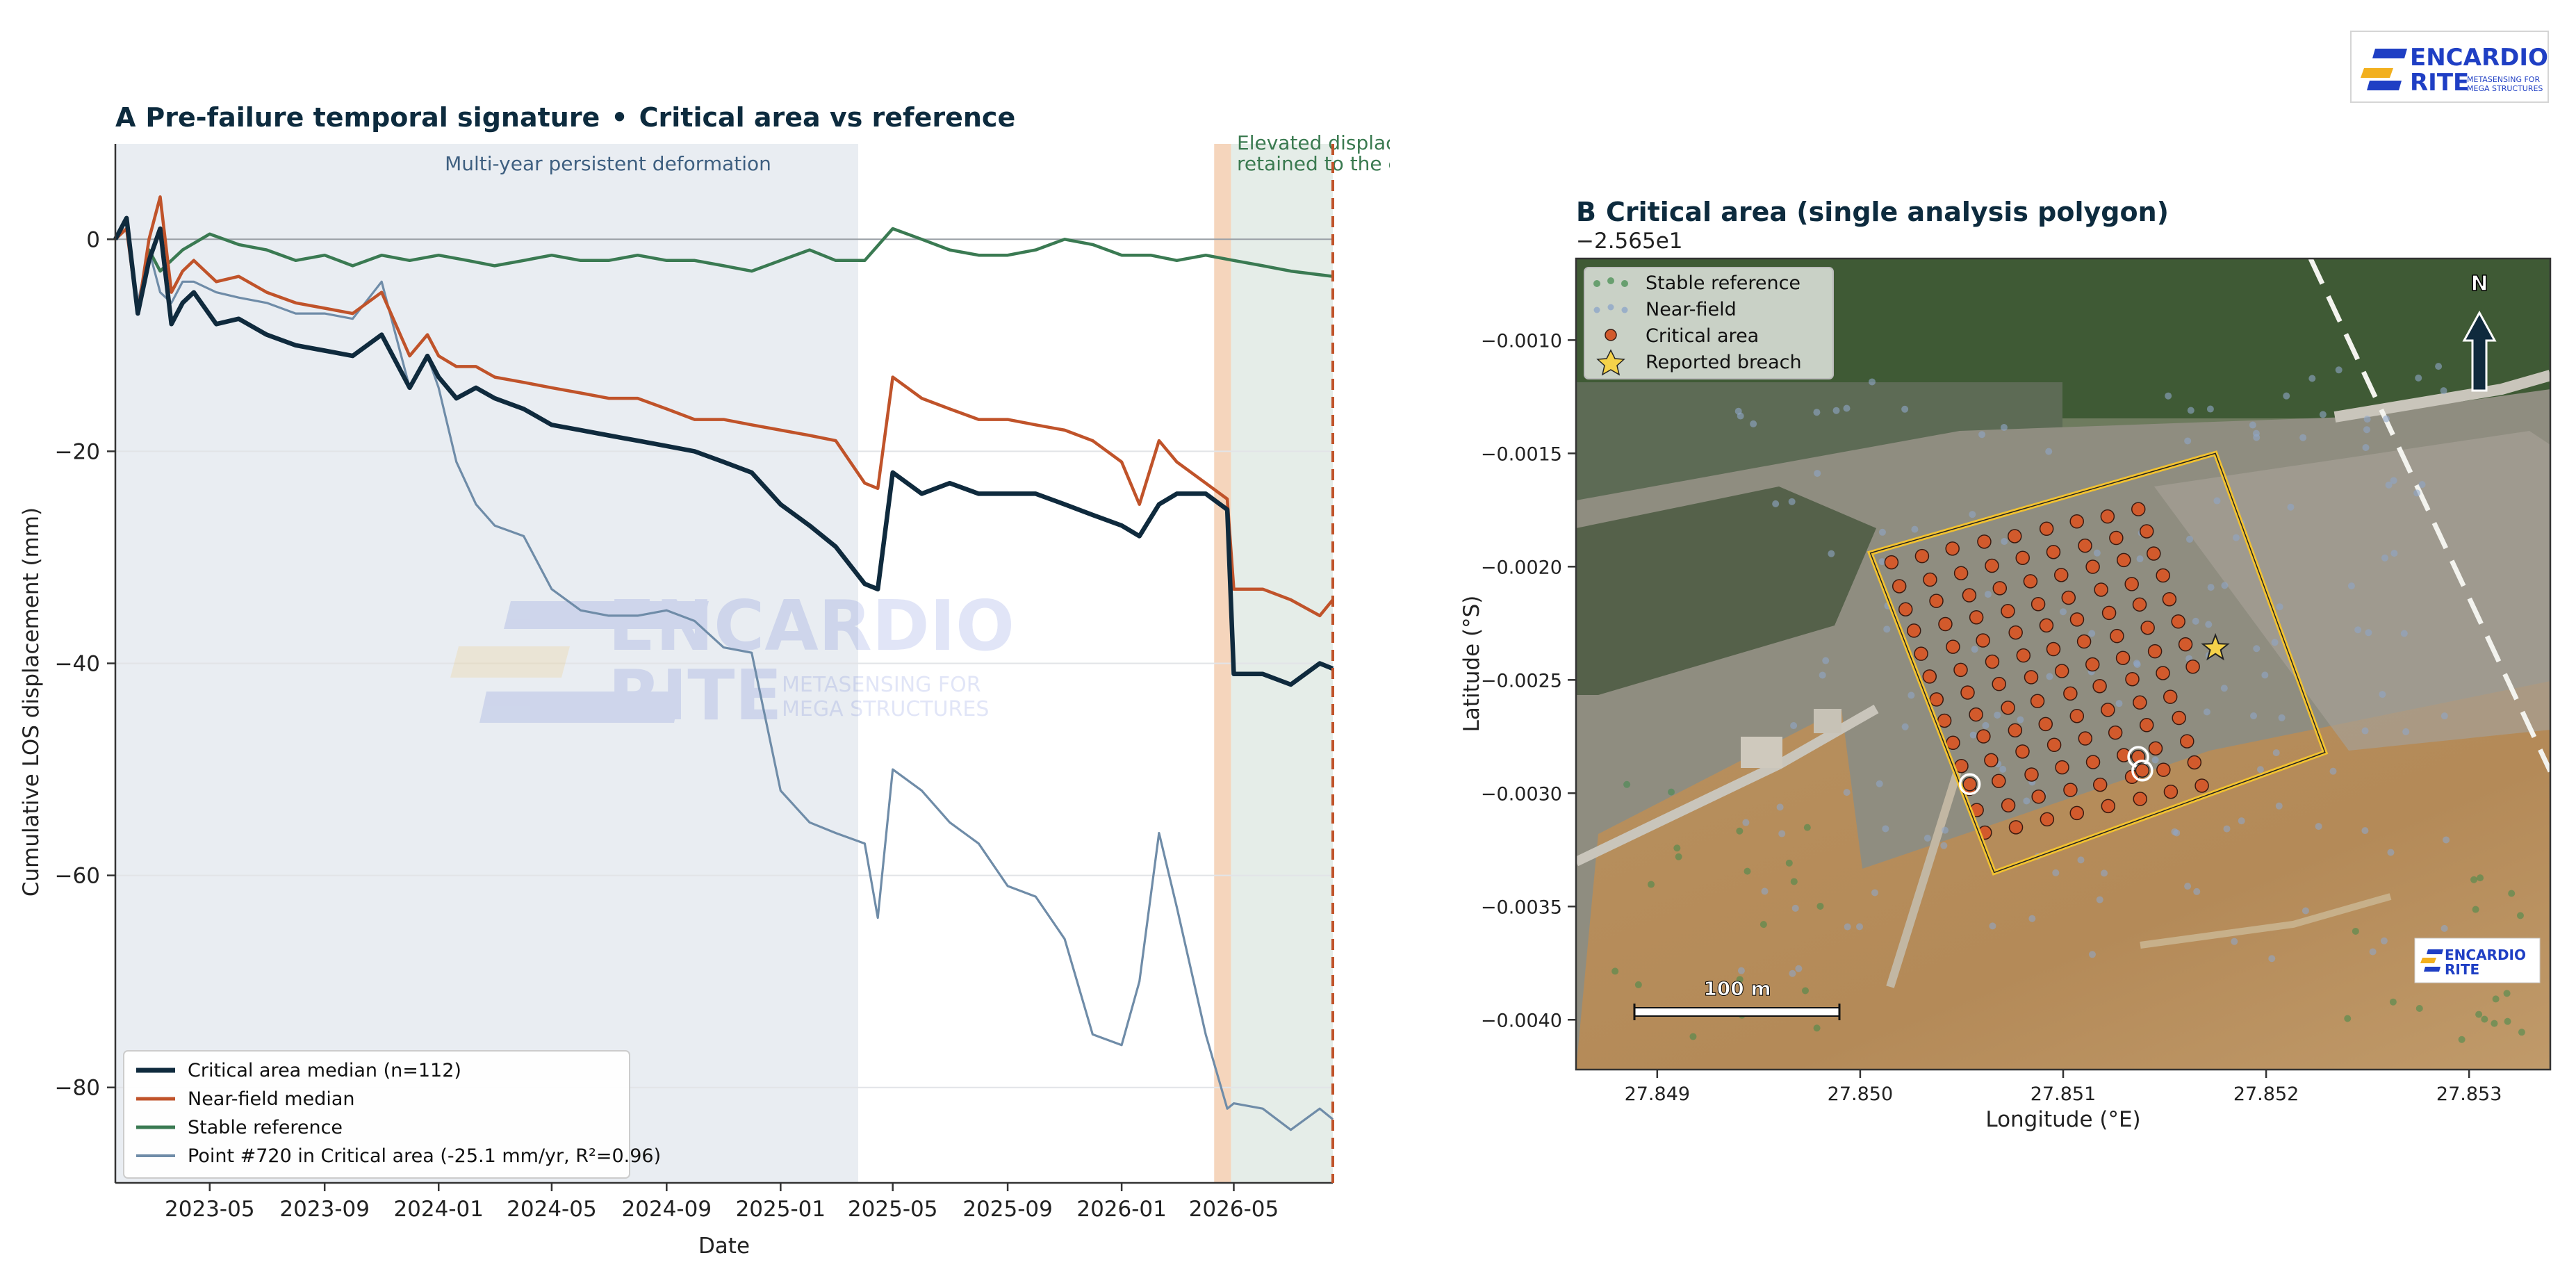 The image size is (2576, 1276). What do you see at coordinates (2063, 1094) in the screenshot?
I see `map-x-tick-label: 27.851` at bounding box center [2063, 1094].